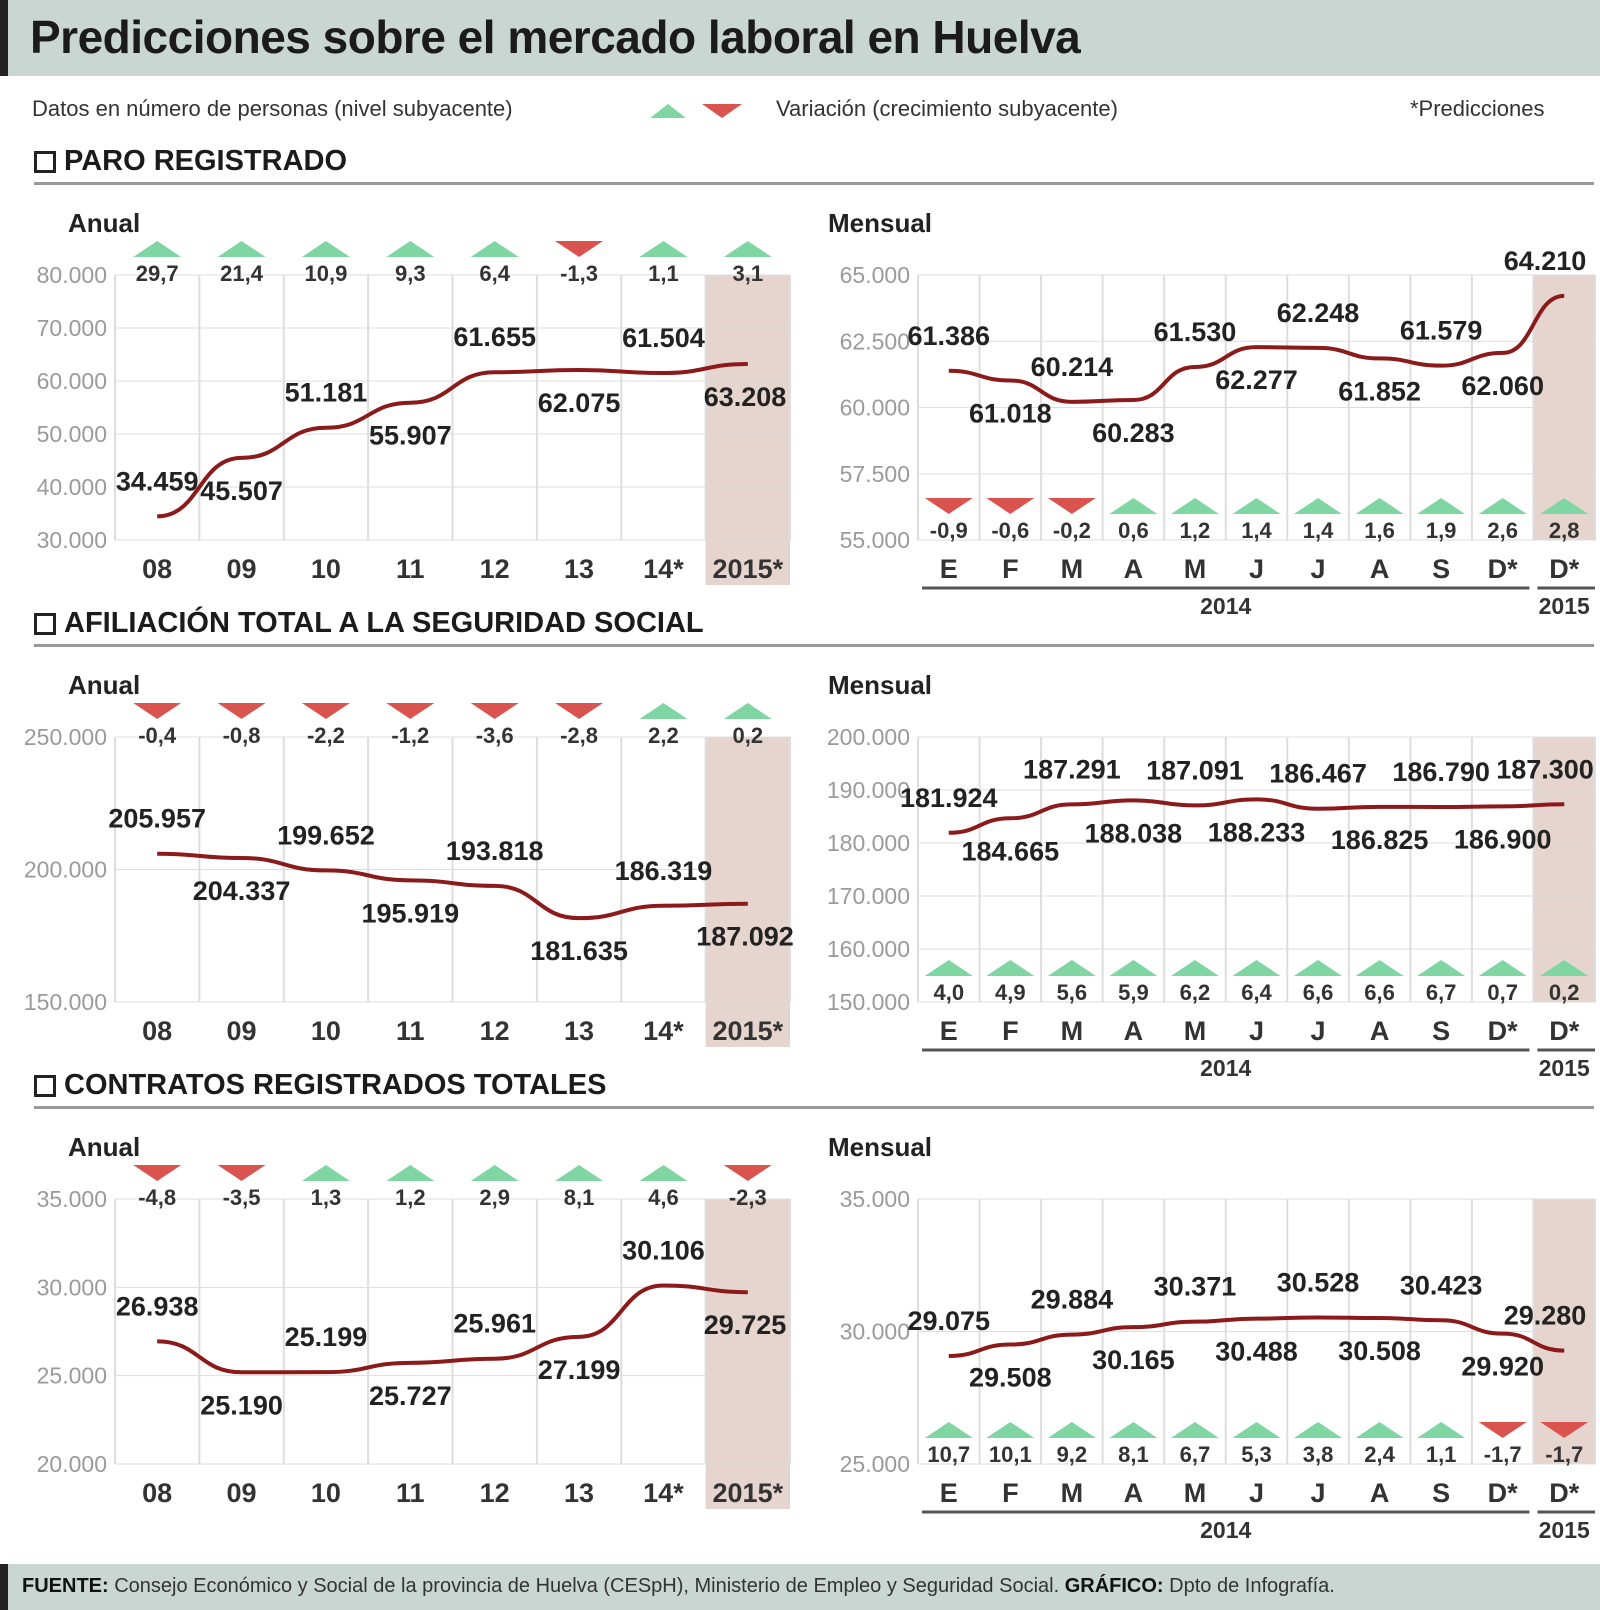  I want to click on x-tick-label: 11, so click(410, 1493).